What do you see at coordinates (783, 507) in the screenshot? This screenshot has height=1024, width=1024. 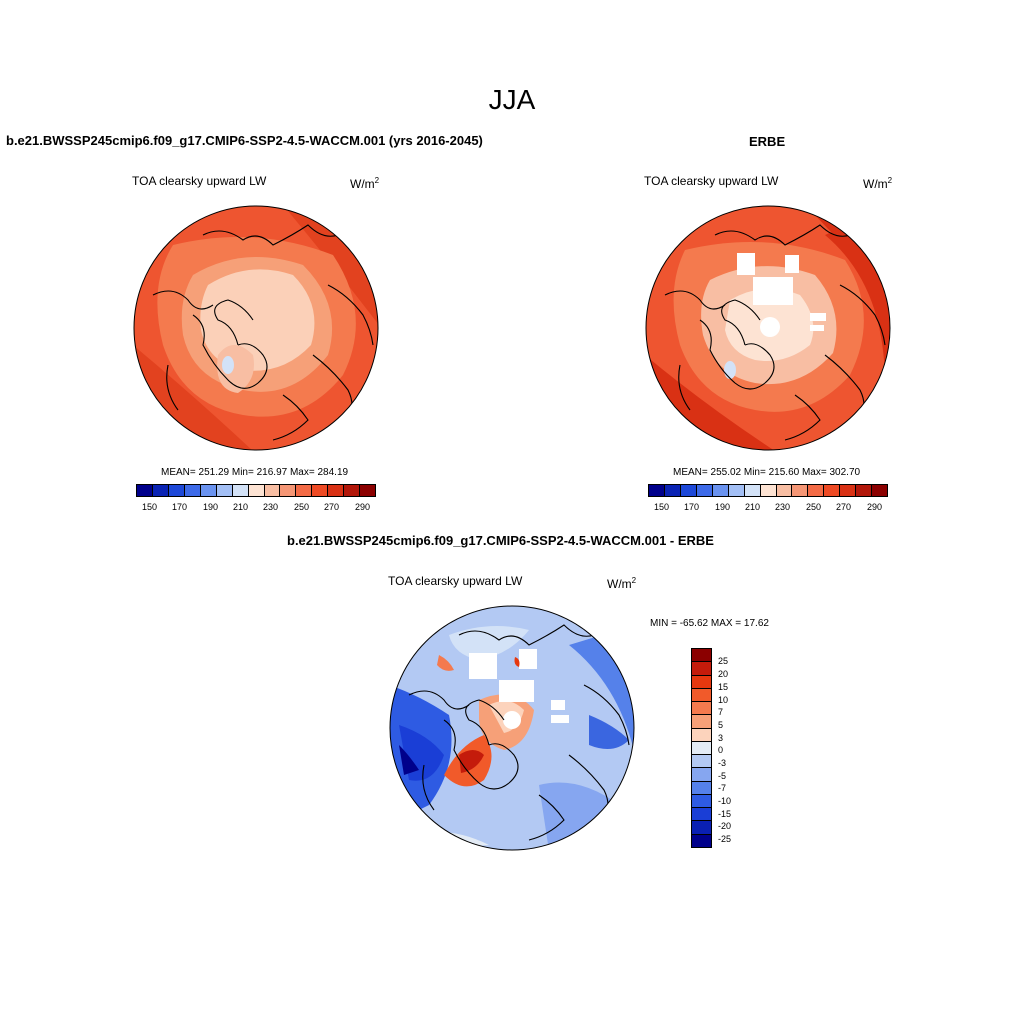 I see `panel-2-tick: 230` at bounding box center [783, 507].